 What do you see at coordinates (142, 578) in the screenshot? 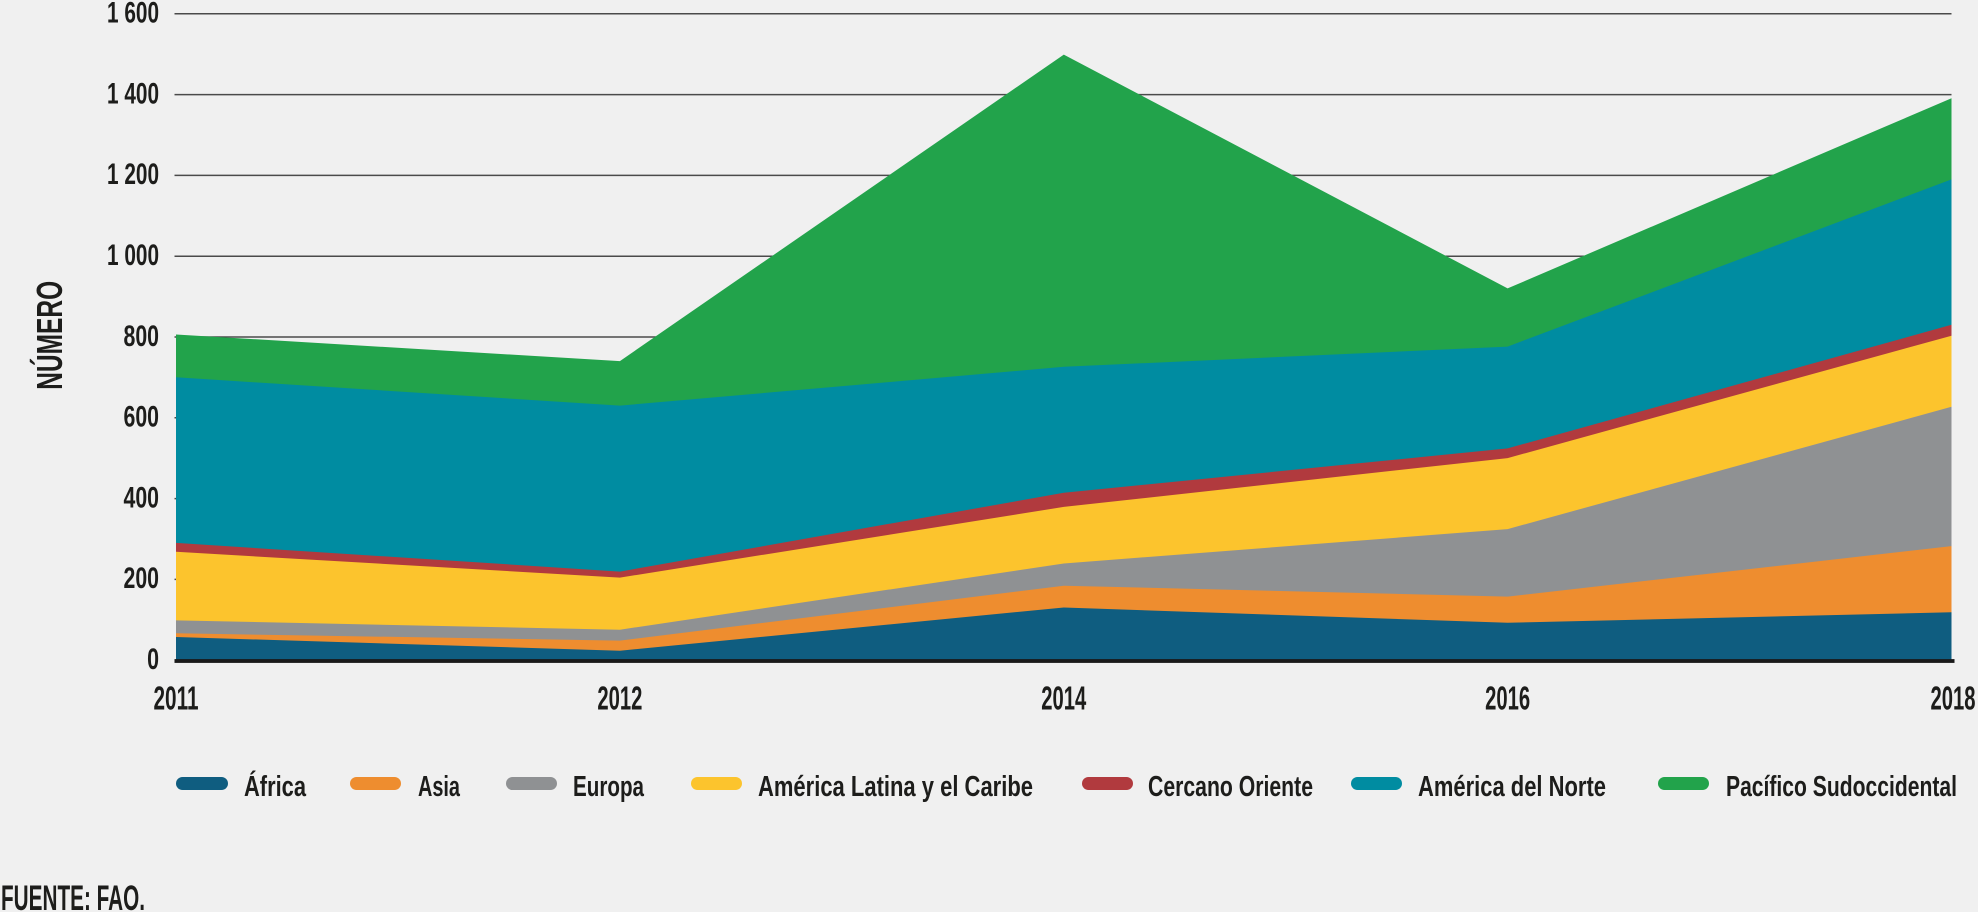
I see `svg-text: 200` at bounding box center [142, 578].